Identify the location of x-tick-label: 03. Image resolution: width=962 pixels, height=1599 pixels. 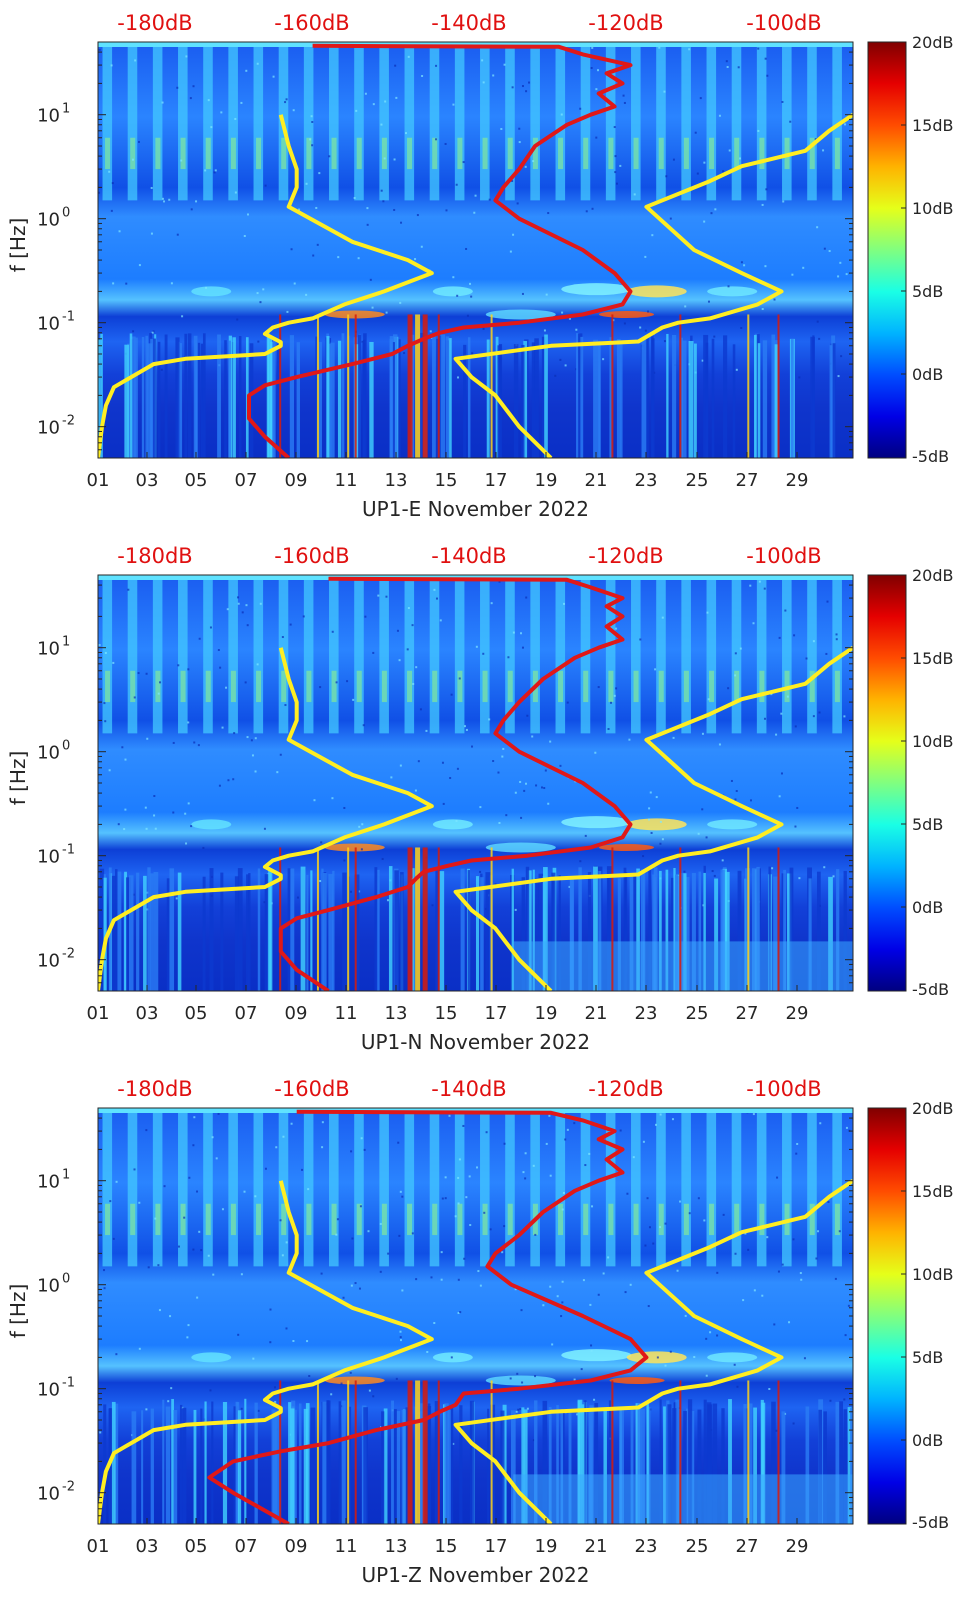
(147, 480).